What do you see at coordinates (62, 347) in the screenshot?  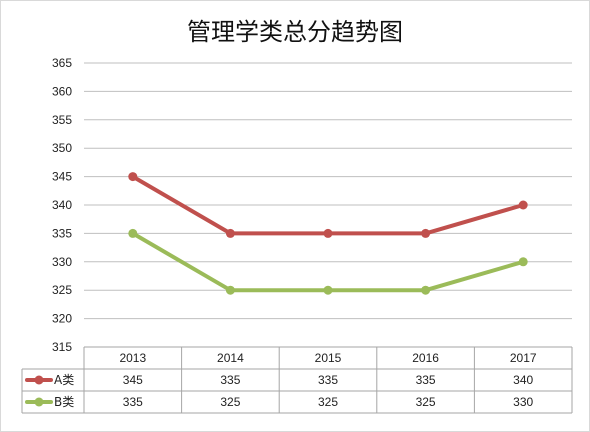 I see `y-tick-label: 315` at bounding box center [62, 347].